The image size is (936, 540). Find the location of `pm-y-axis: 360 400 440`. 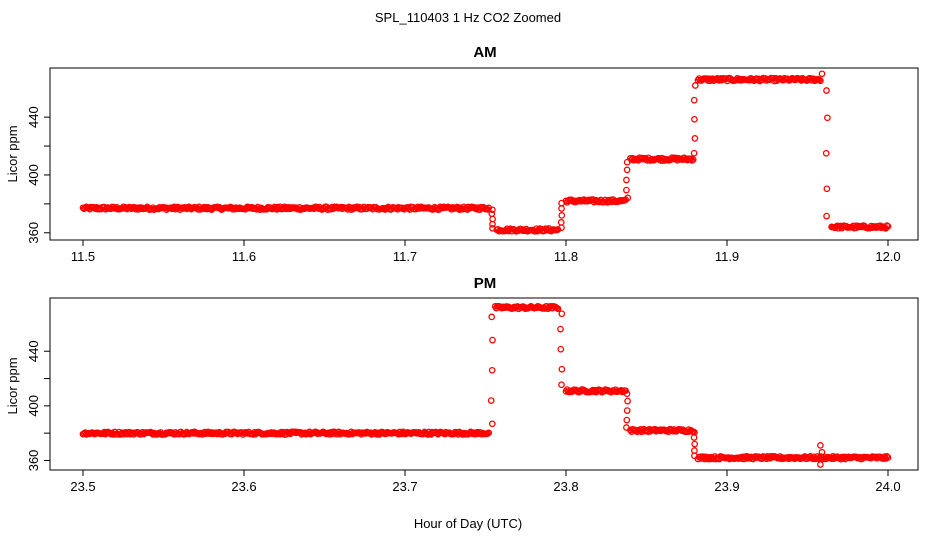

pm-y-axis: 360 400 440 is located at coordinates (38, 406).